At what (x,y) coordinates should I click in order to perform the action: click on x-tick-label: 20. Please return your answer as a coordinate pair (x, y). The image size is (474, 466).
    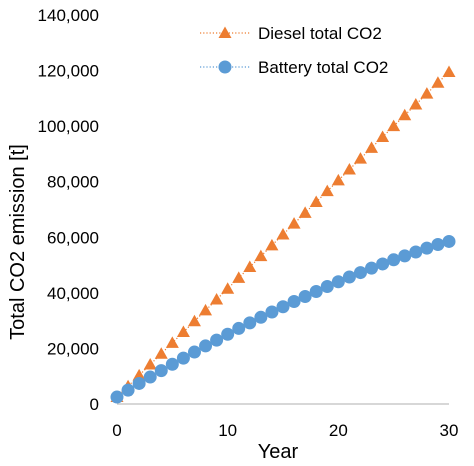
    Looking at the image, I should click on (338, 430).